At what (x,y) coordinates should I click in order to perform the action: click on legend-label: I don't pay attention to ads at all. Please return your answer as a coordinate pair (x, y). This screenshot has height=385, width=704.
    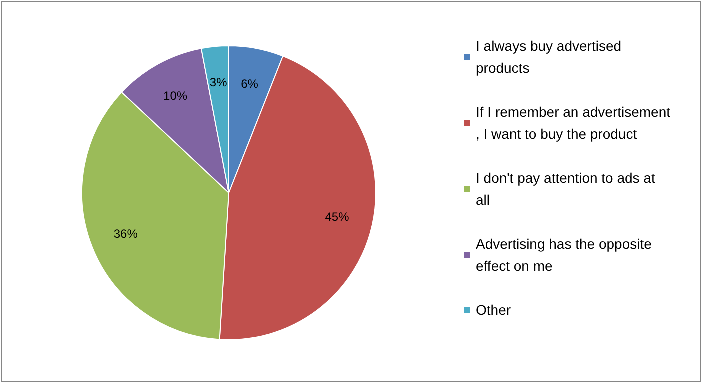
    Looking at the image, I should click on (568, 189).